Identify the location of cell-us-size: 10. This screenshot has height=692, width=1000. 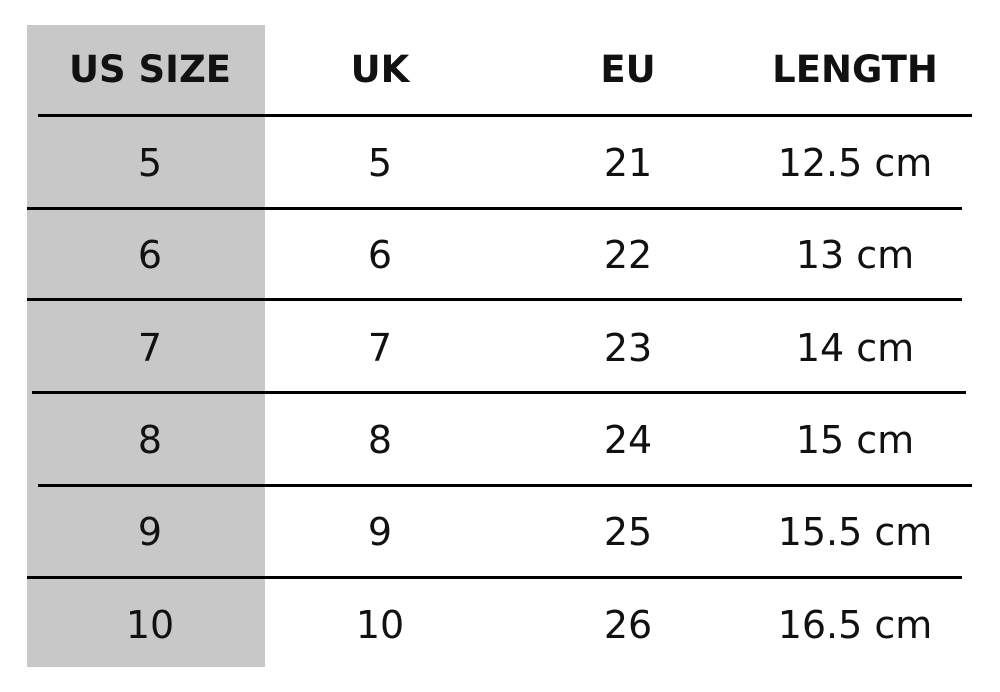
(150, 624).